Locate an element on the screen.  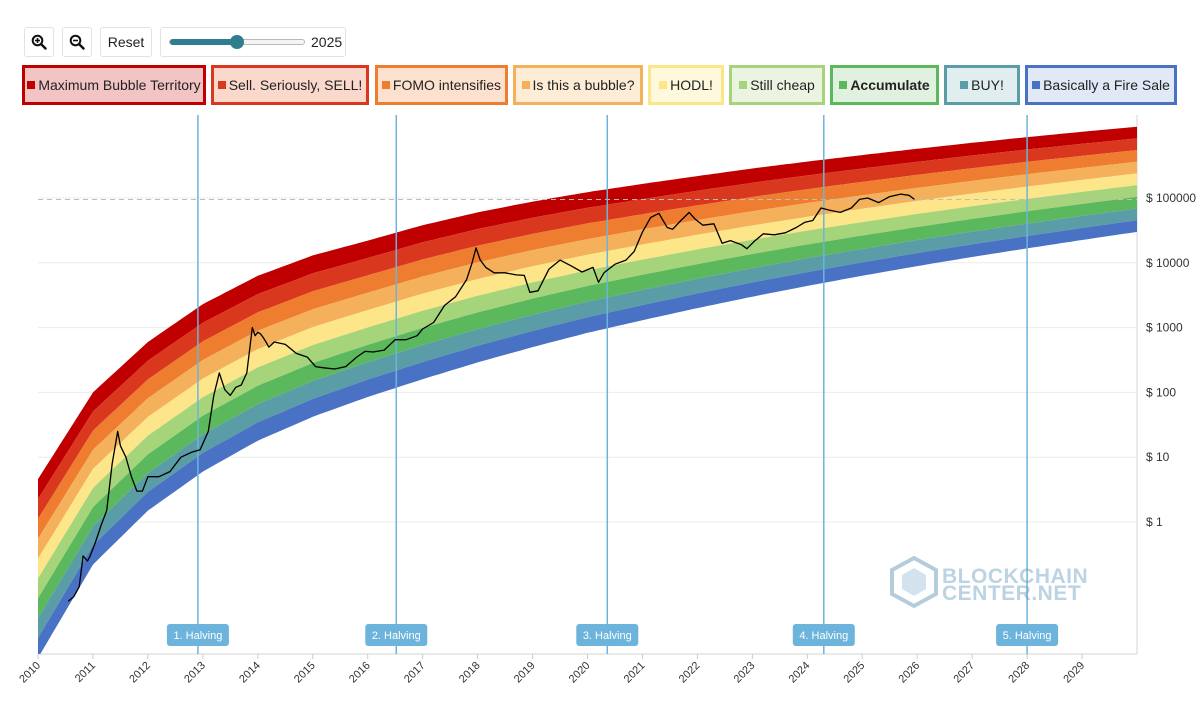
legend-item-still-cheap: Still cheap is located at coordinates (777, 85).